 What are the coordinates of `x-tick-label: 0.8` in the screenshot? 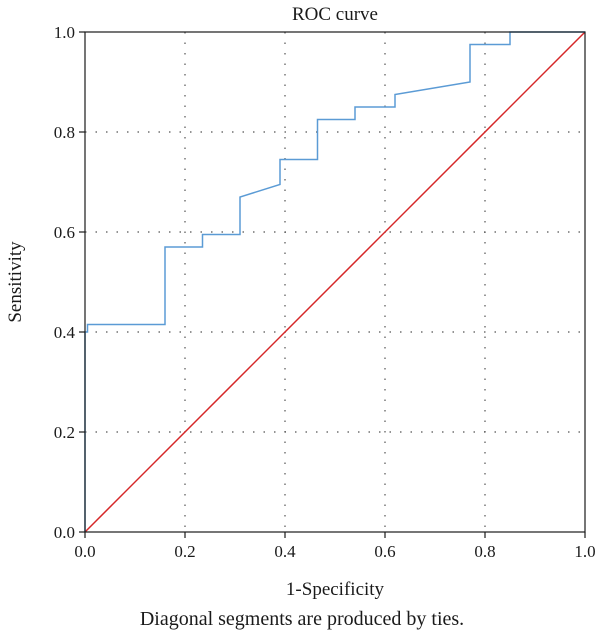 It's located at (484, 551).